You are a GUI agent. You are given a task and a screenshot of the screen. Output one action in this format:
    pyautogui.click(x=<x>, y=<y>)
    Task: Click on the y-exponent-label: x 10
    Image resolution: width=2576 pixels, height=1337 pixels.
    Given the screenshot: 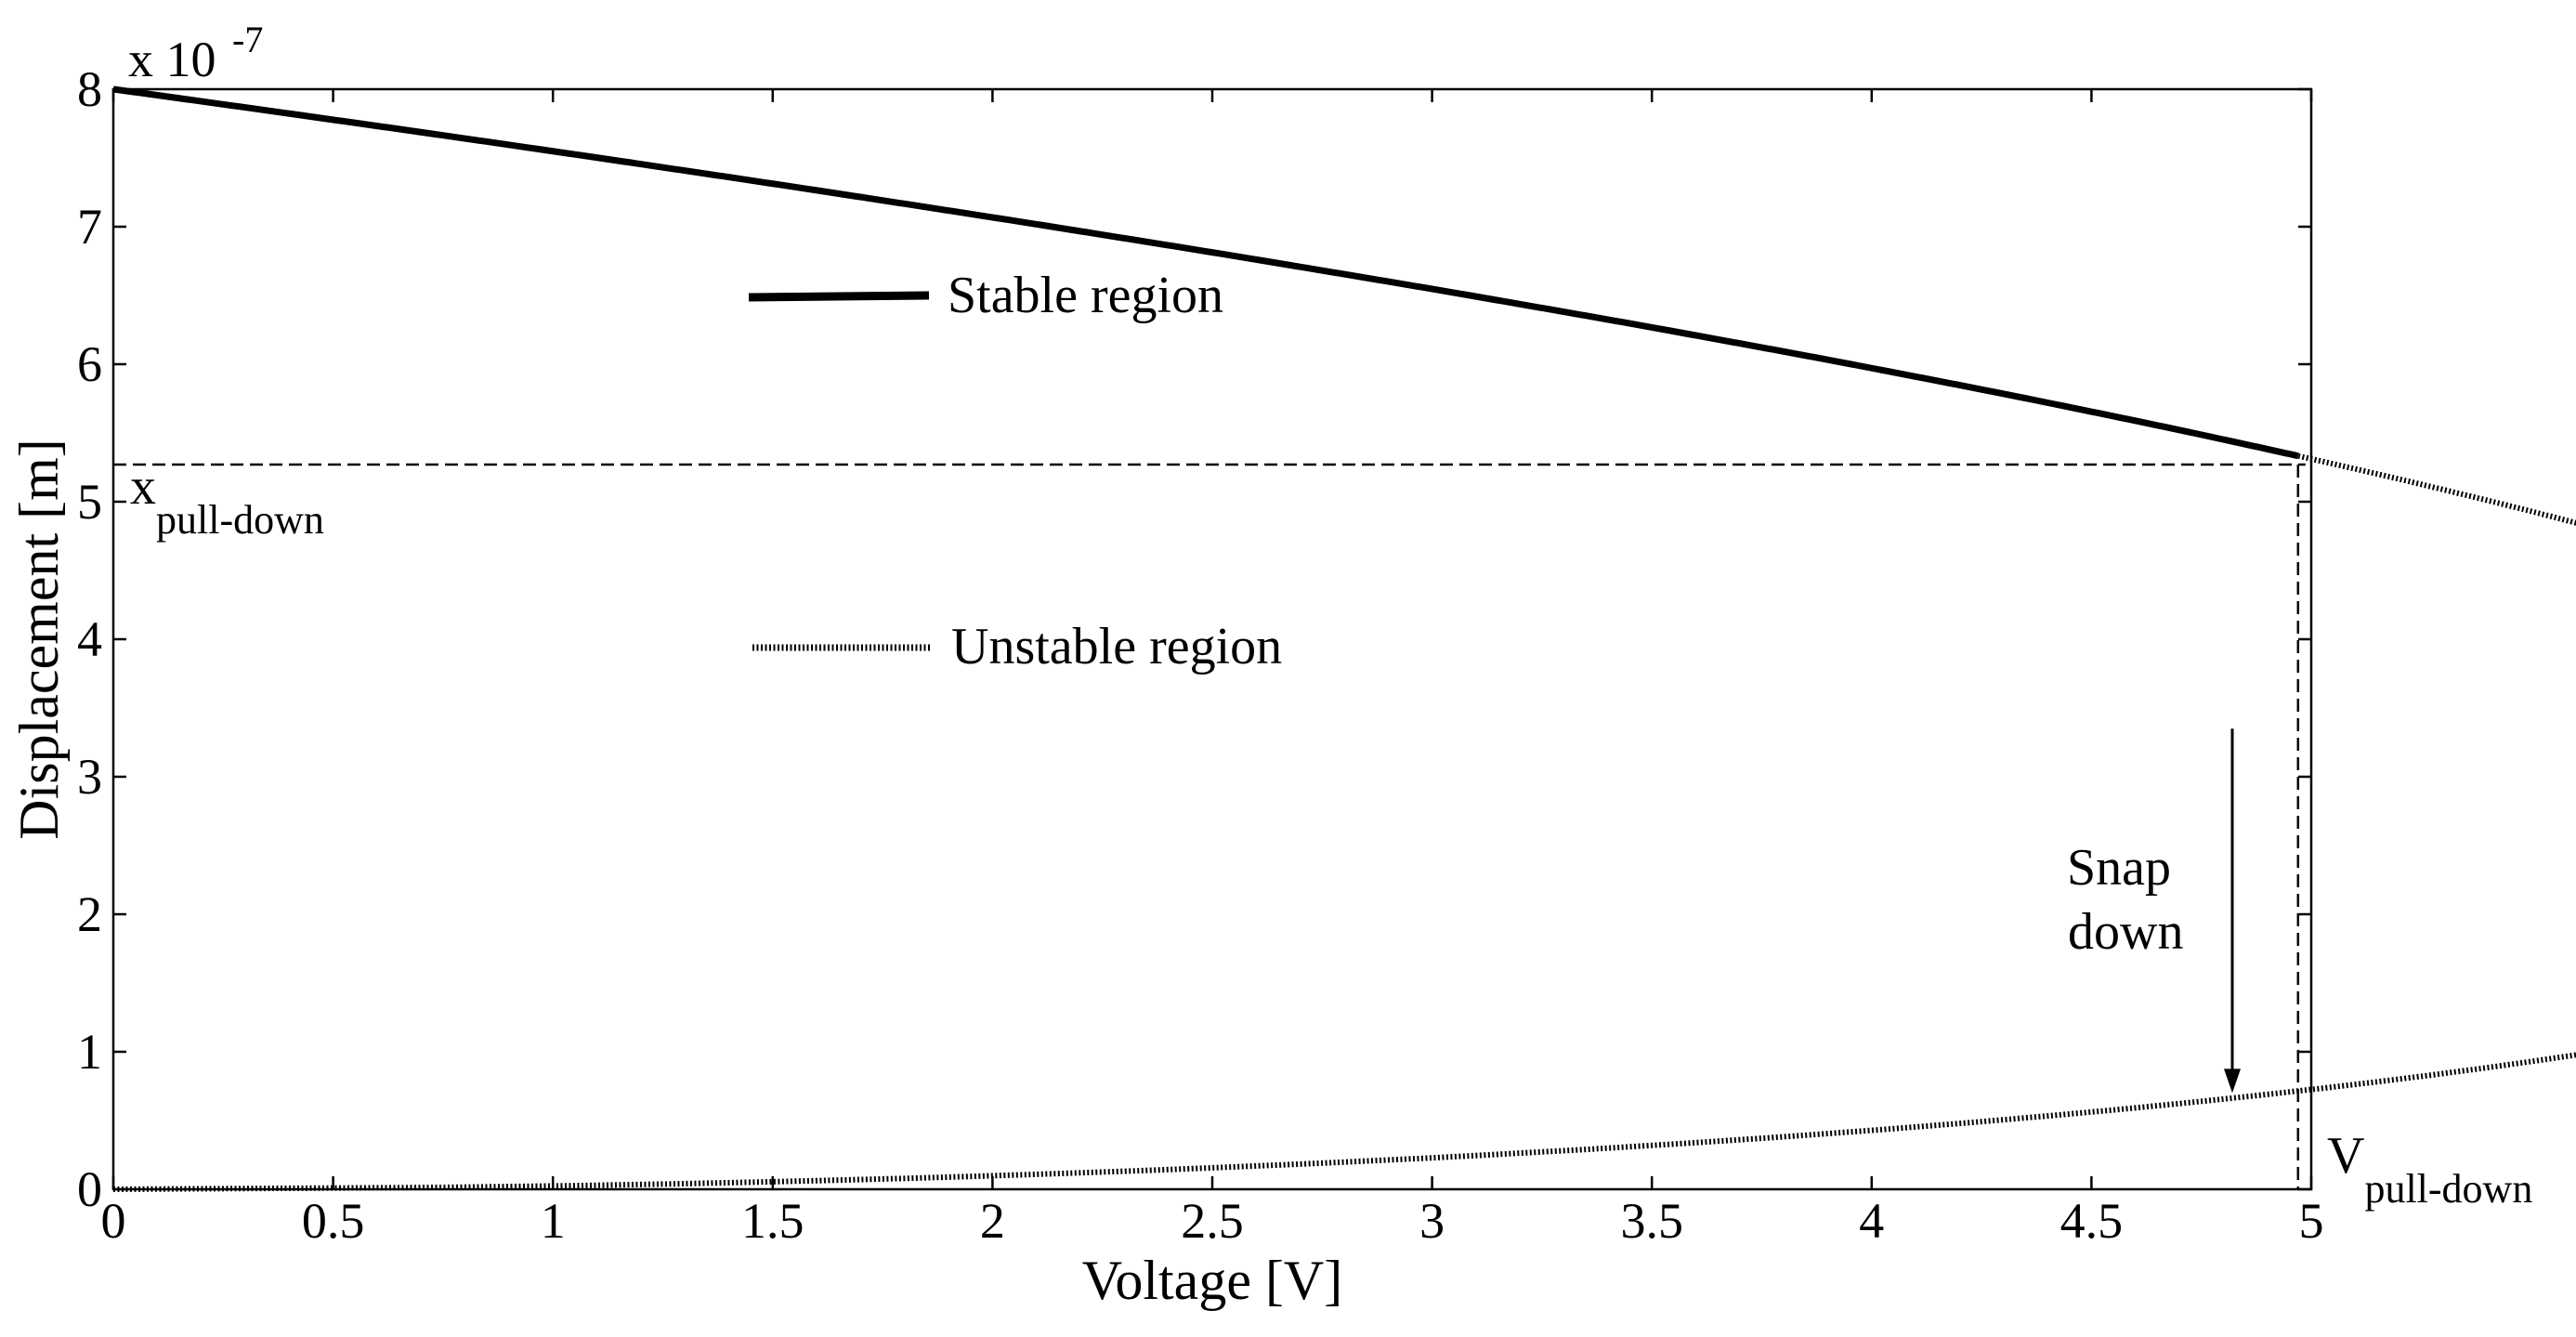 What is the action you would take?
    pyautogui.click(x=172, y=60)
    